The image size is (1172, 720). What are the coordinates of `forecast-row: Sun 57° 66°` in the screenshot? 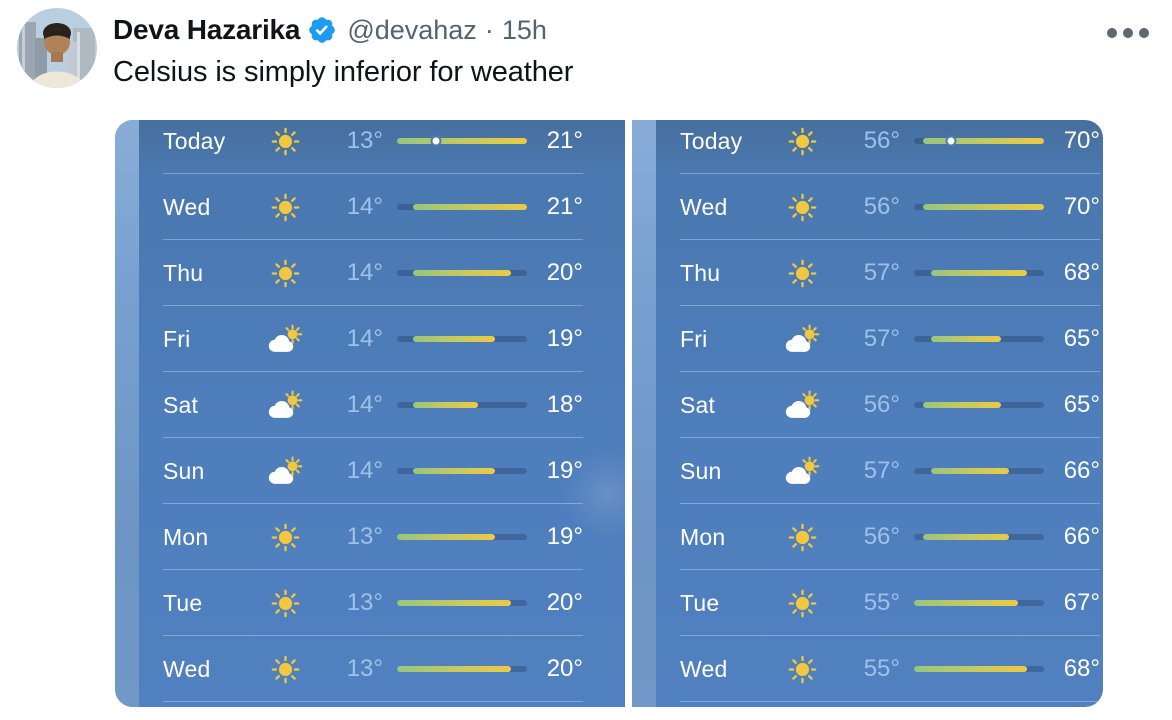 It's located at (867, 471).